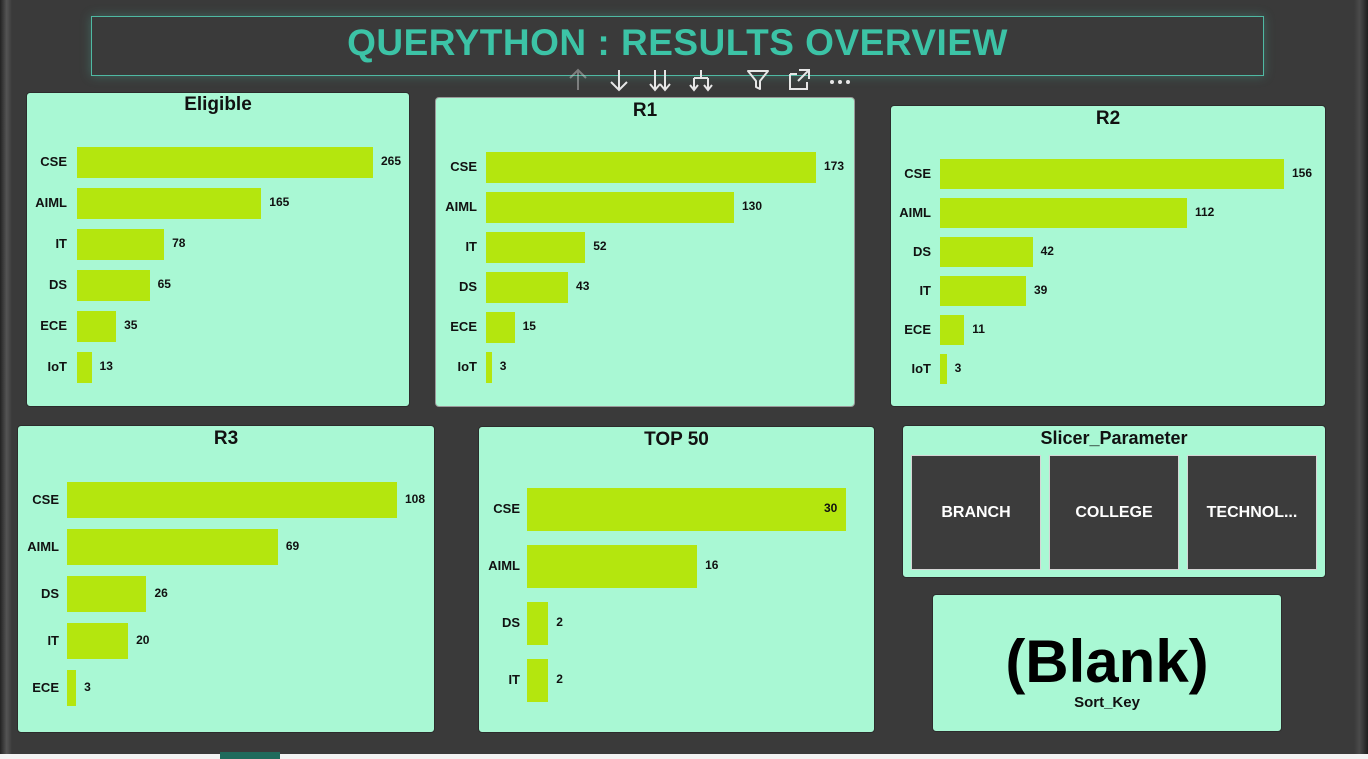  What do you see at coordinates (559, 622) in the screenshot?
I see `bar-value-ds: 2` at bounding box center [559, 622].